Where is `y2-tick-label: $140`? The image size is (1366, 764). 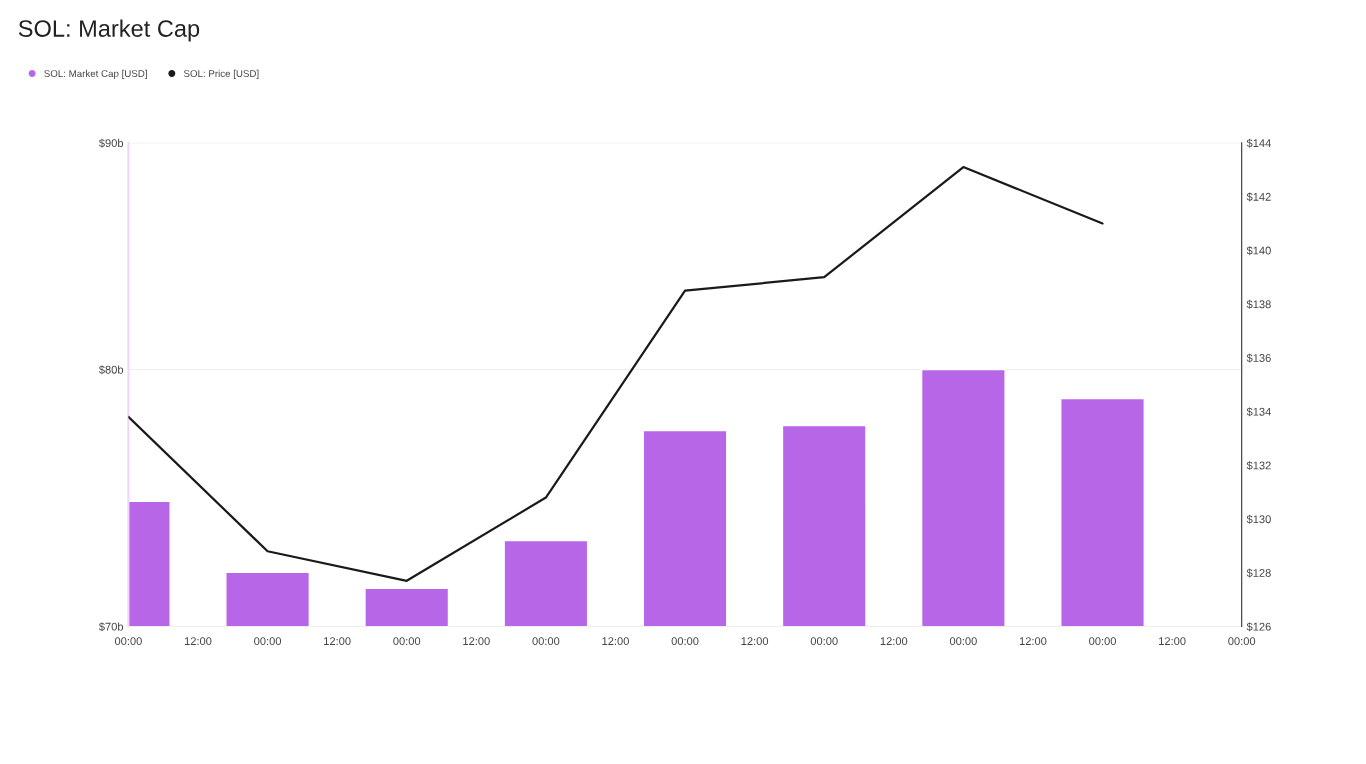 y2-tick-label: $140 is located at coordinates (1258, 251).